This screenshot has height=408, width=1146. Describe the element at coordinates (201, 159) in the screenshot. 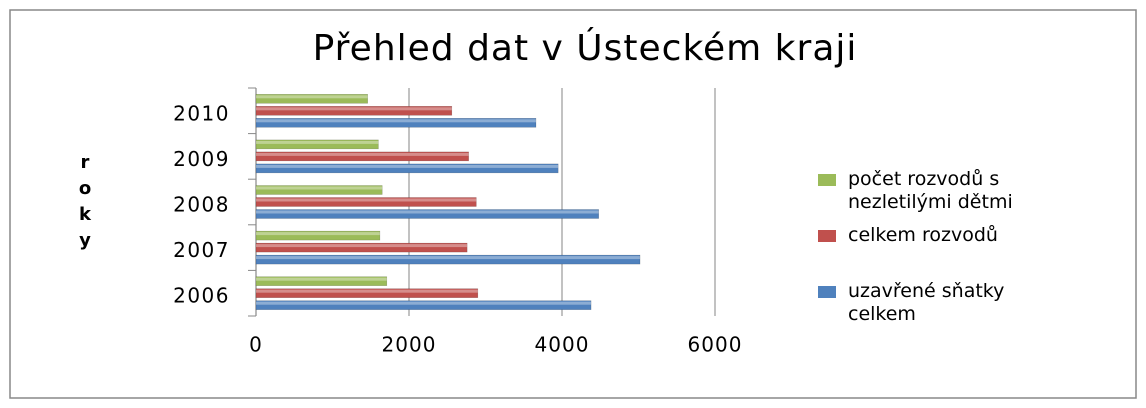

I see `y-tick-label: 2009` at that location.